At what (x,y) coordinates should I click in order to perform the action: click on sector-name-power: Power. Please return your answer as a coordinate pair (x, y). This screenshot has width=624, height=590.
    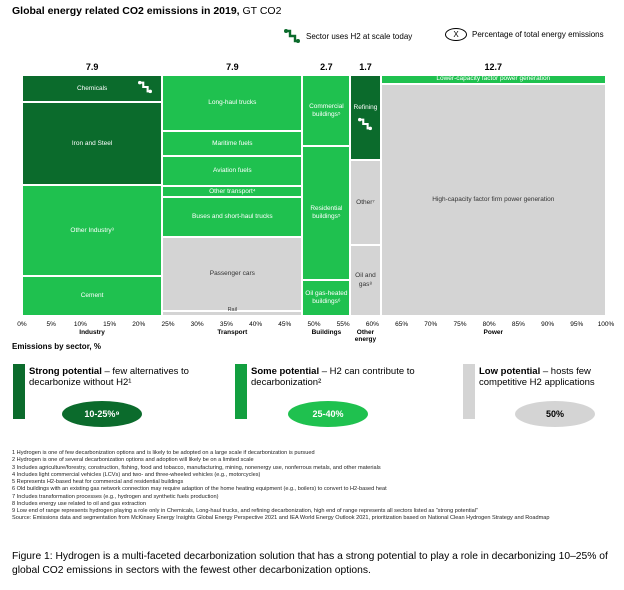
    Looking at the image, I should click on (493, 332).